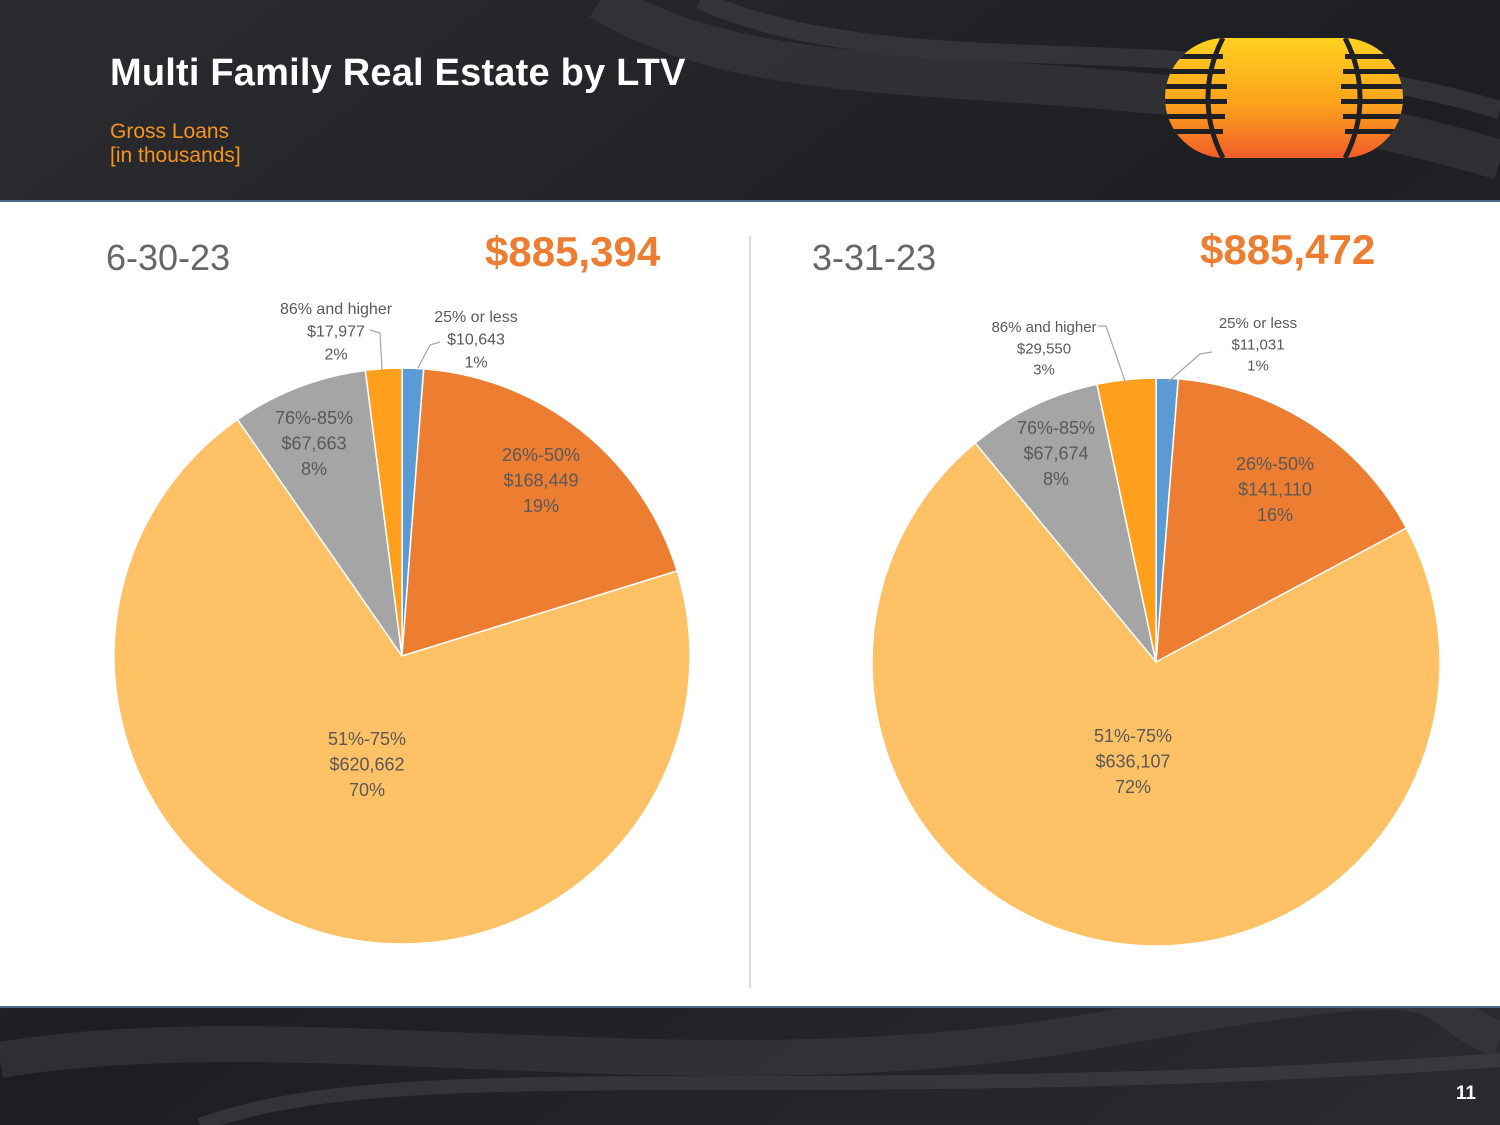  Describe the element at coordinates (168, 257) in the screenshot. I see `chart1-date: 6-30-23` at that location.